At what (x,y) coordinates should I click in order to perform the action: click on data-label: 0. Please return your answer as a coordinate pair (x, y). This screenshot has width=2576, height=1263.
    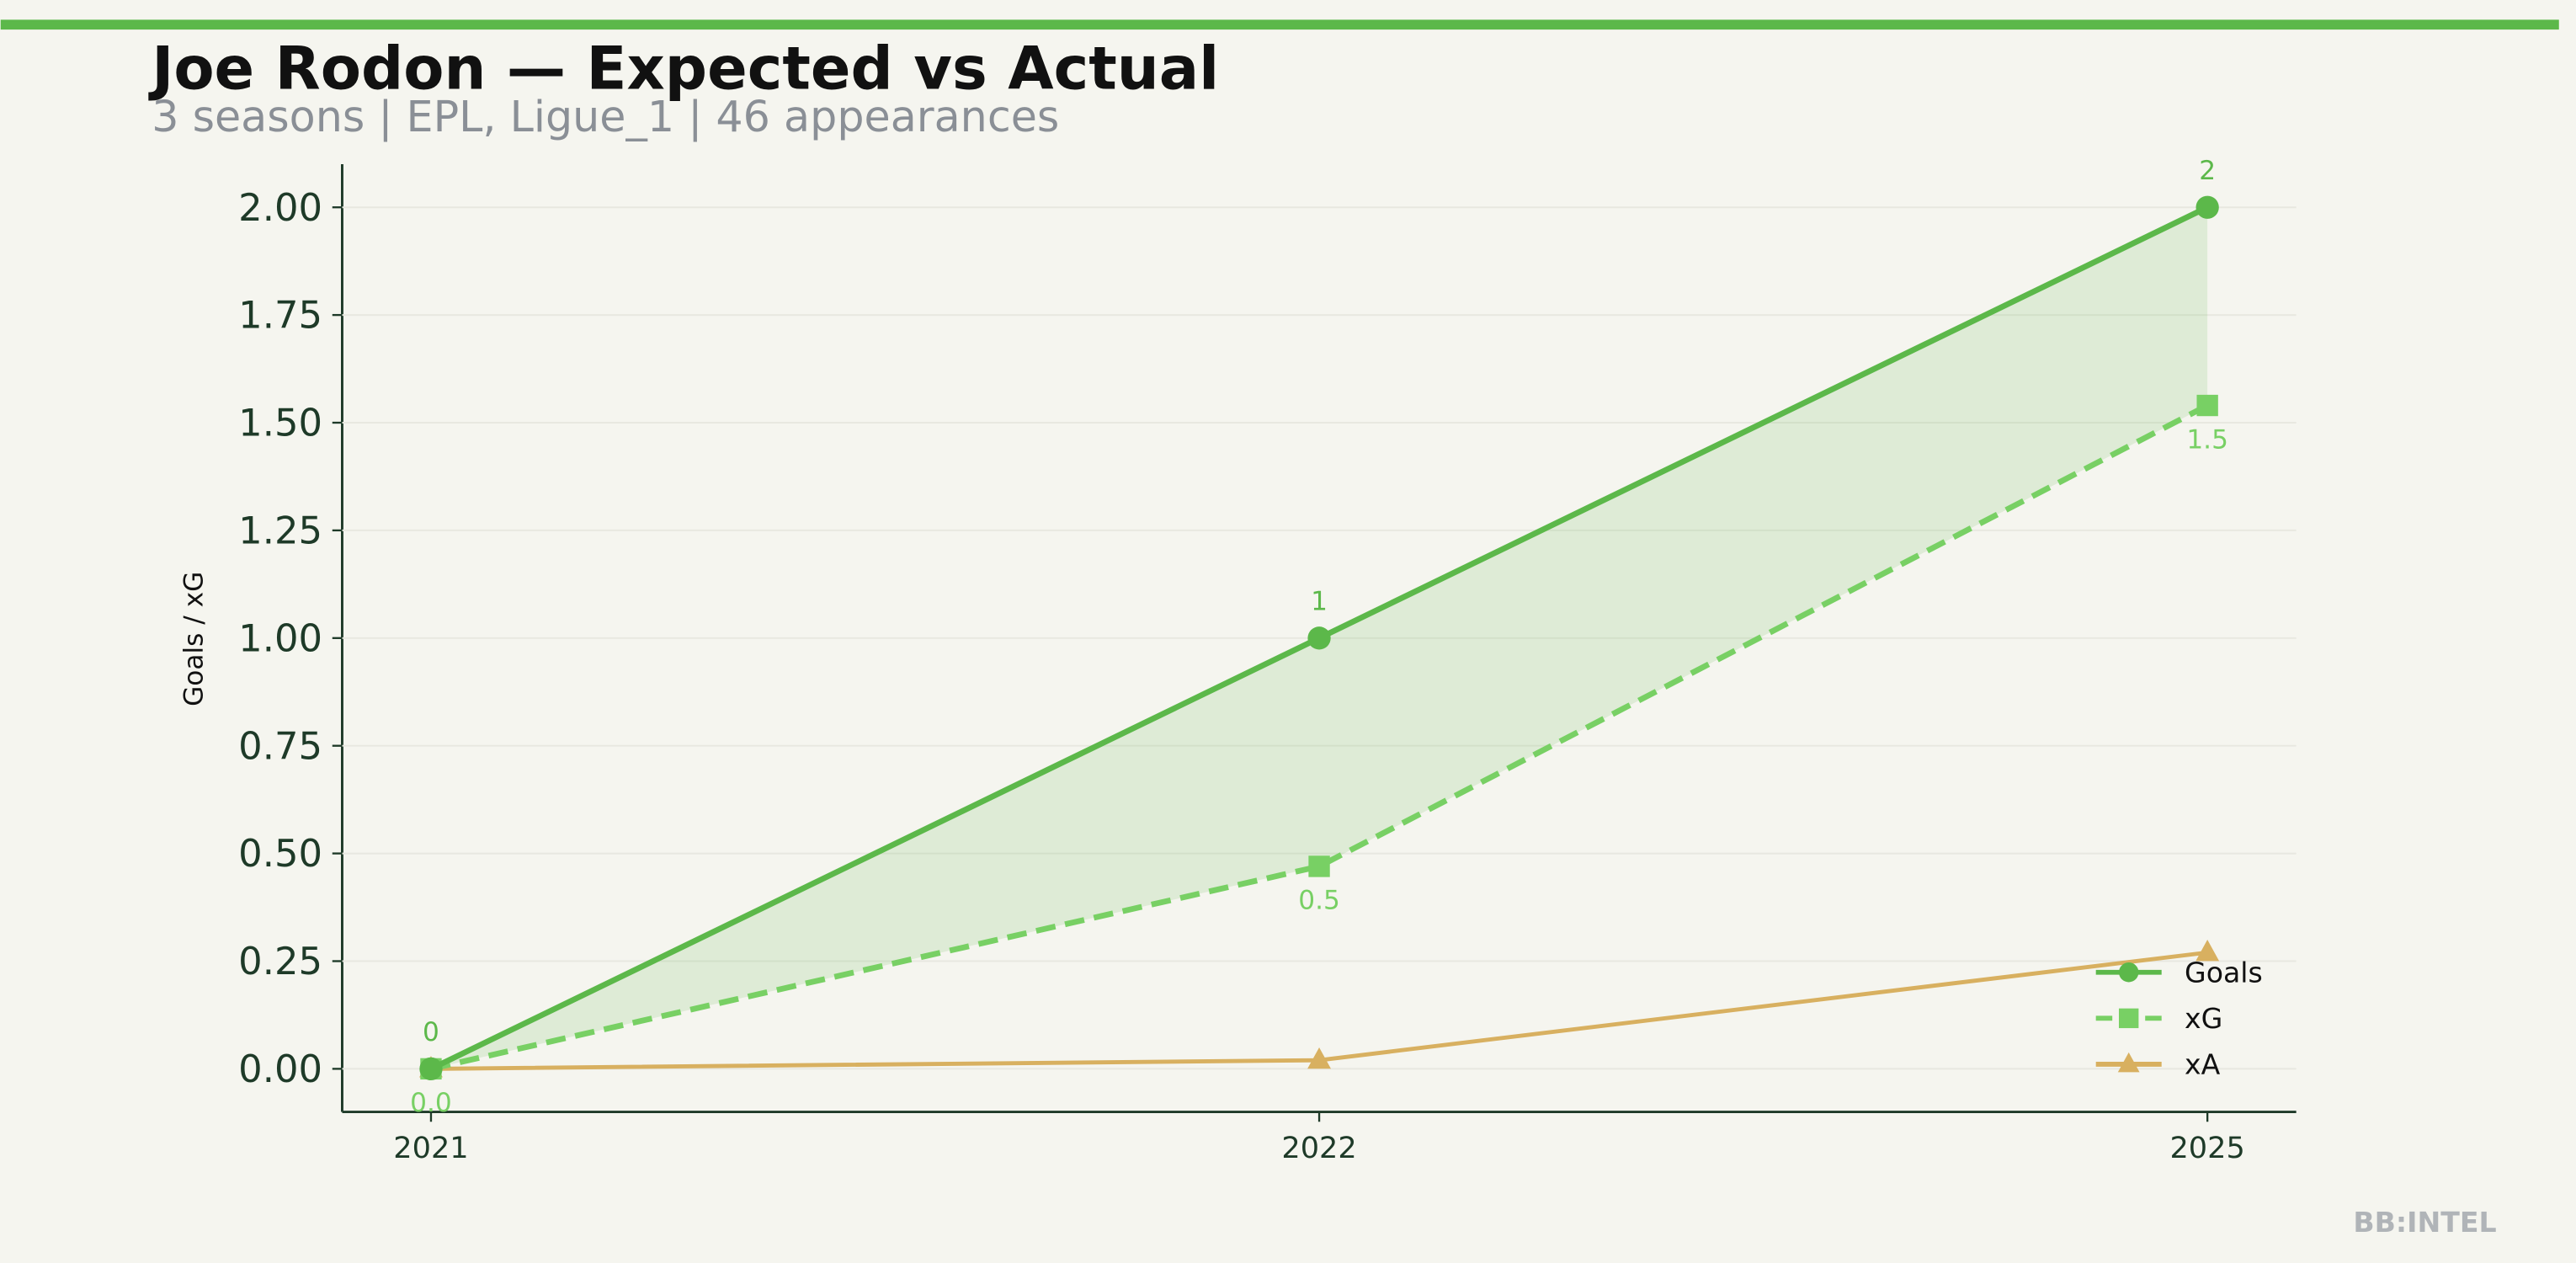
    Looking at the image, I should click on (431, 1032).